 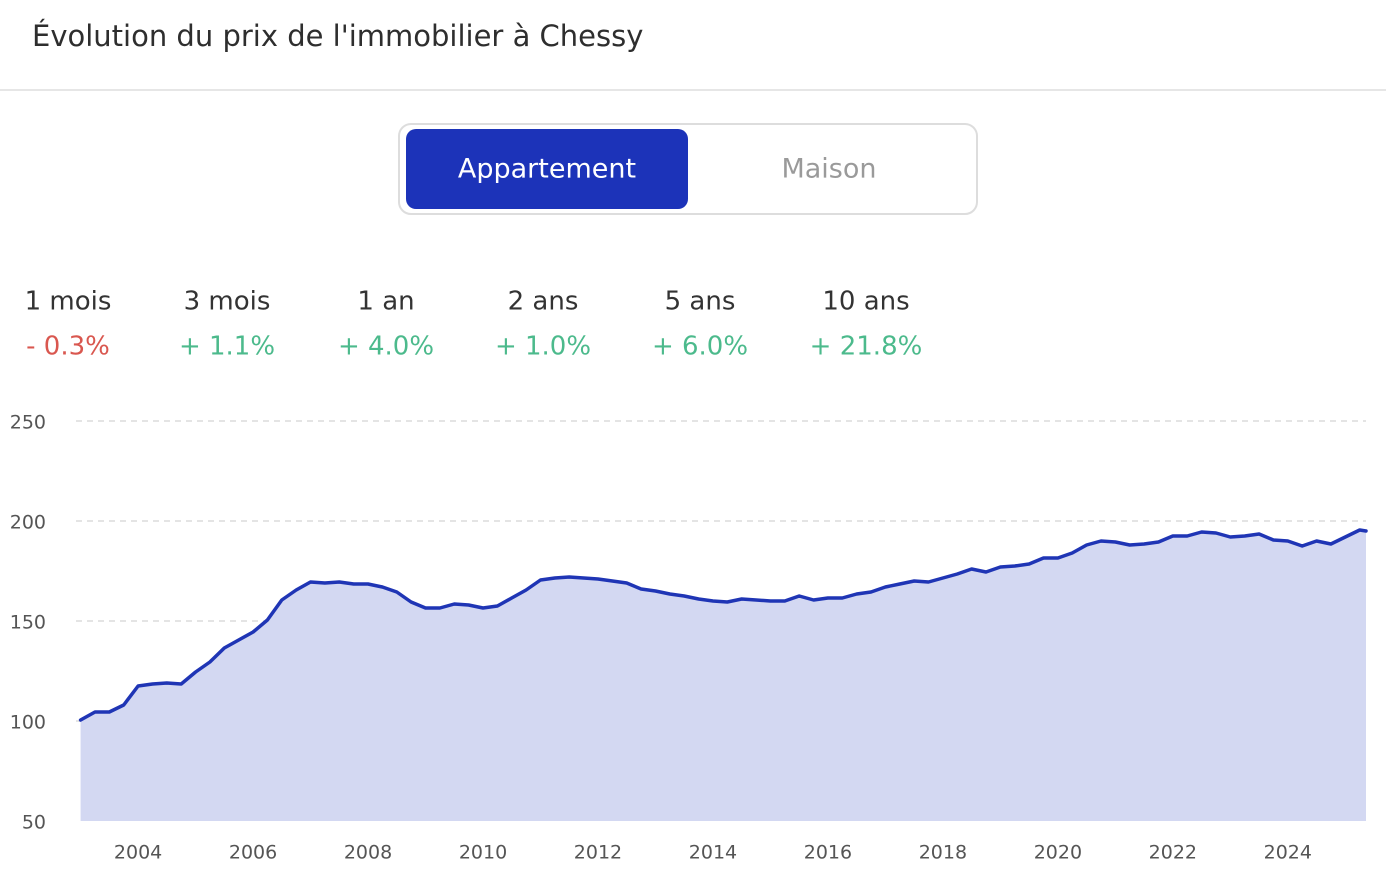 I want to click on stat-value: + 1.1%, so click(x=227, y=347).